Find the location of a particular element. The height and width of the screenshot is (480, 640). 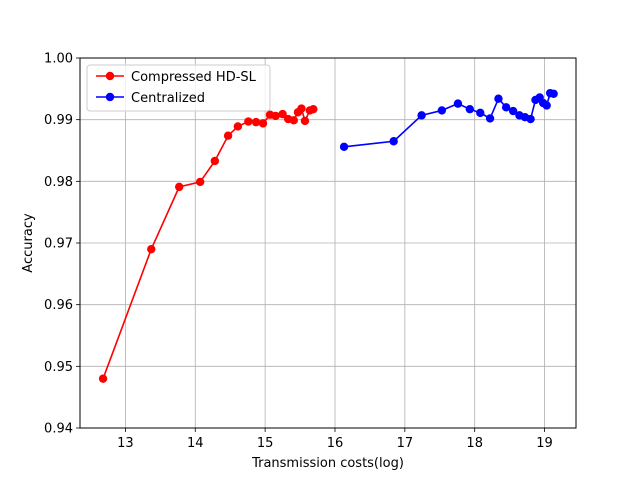

y-tick-label: 0.94 is located at coordinates (58, 429).